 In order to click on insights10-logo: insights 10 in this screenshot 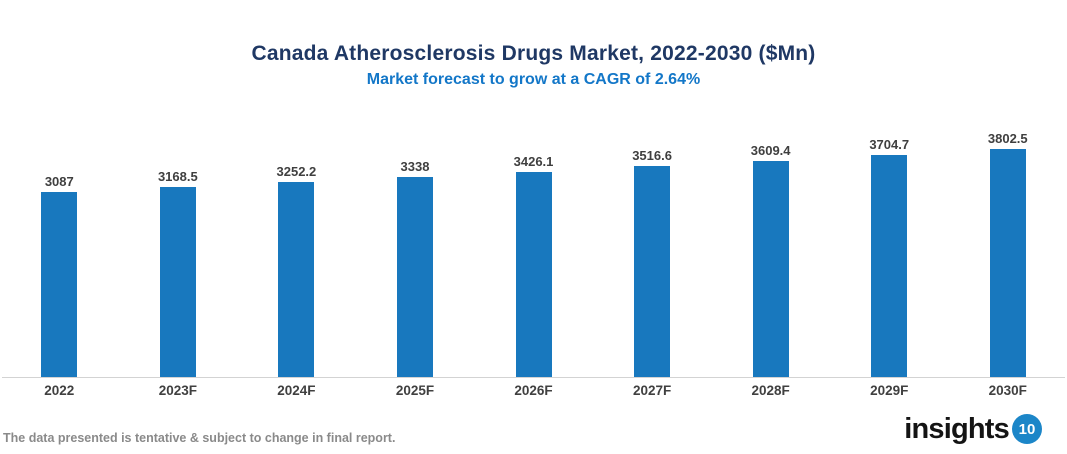, I will do `click(973, 429)`.